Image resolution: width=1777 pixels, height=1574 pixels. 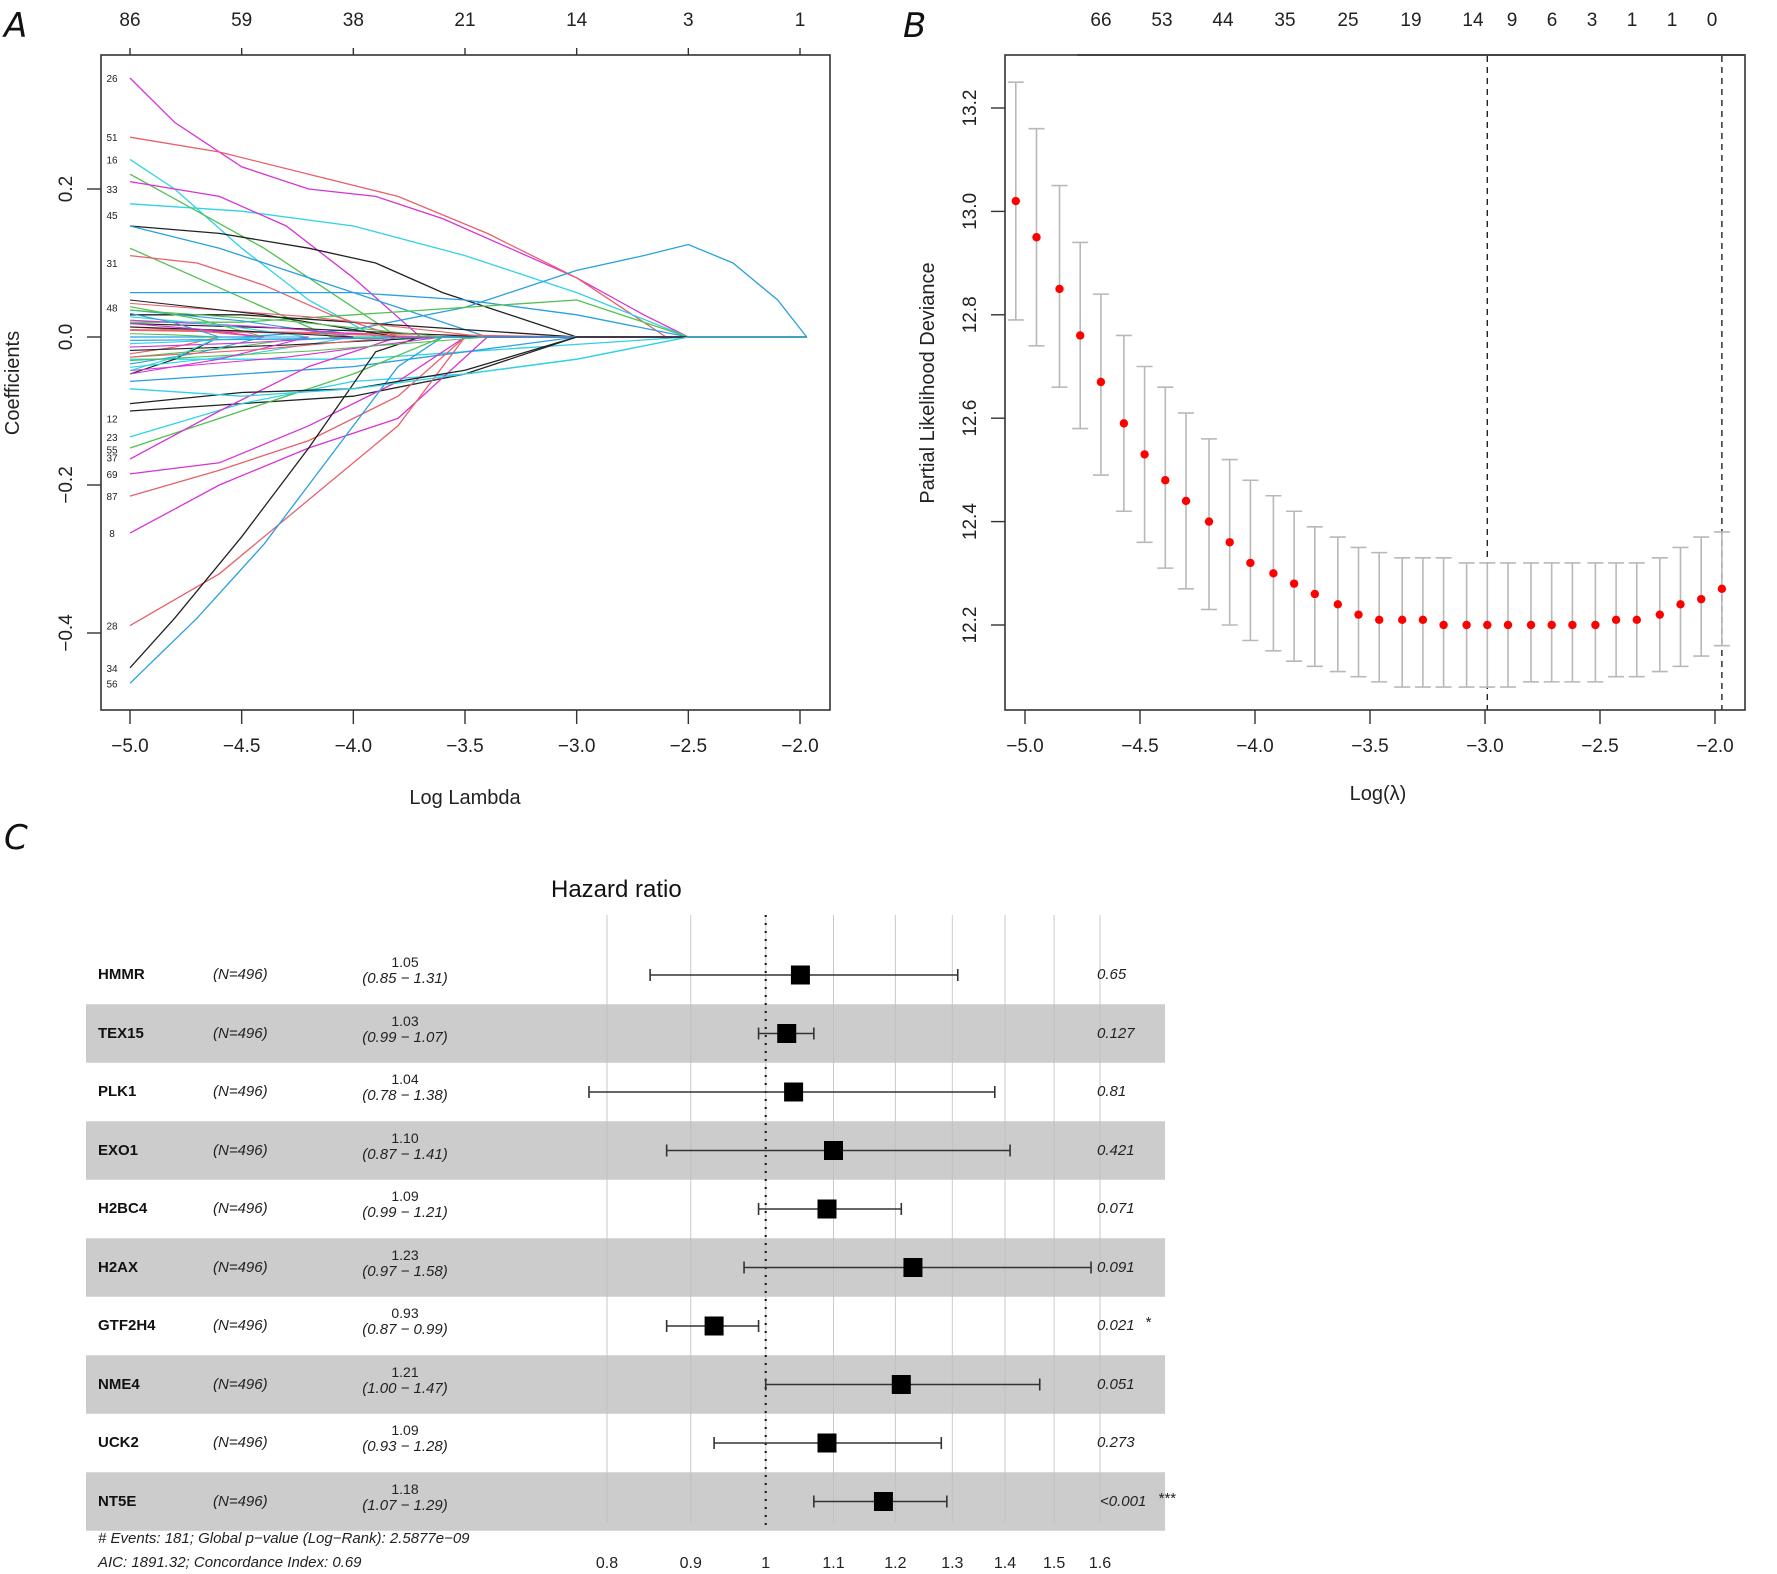 I want to click on hazard-ratio-value: 1.05, so click(x=405, y=962).